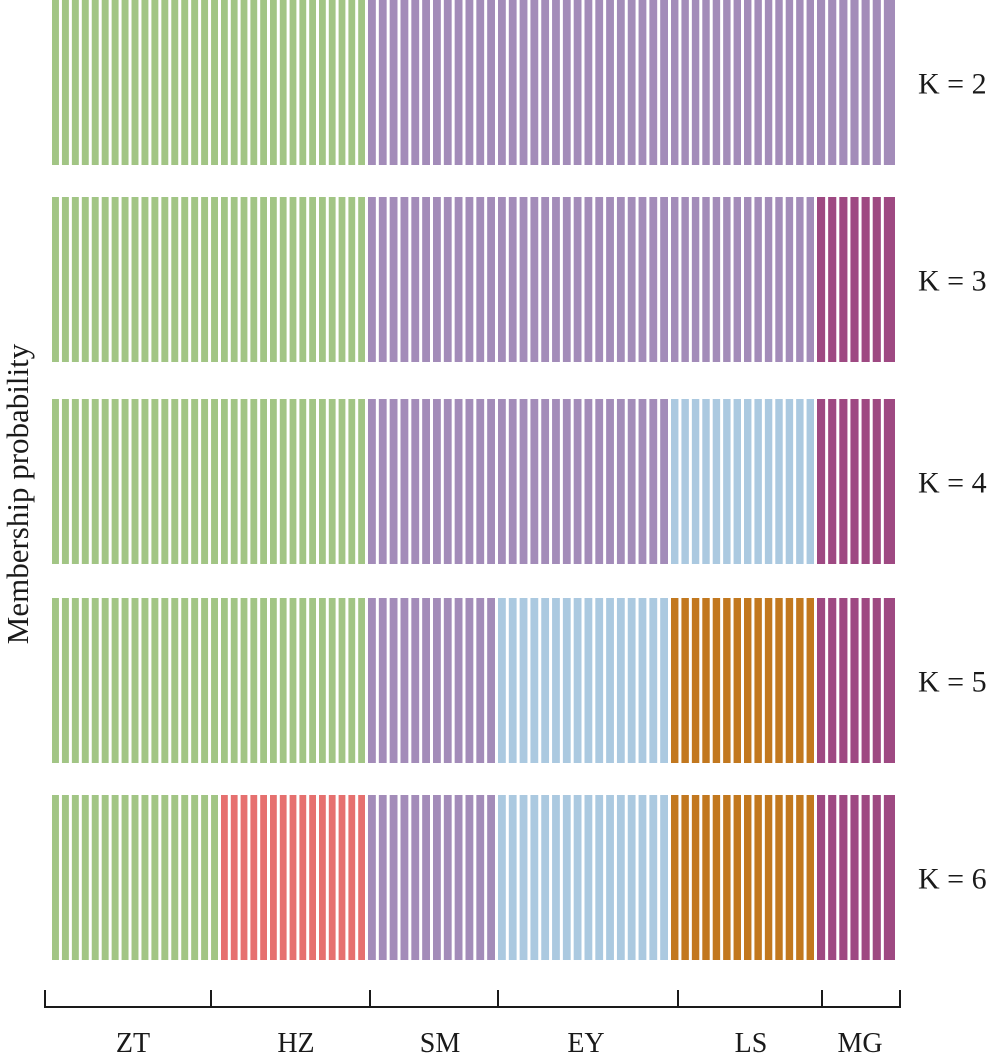  Describe the element at coordinates (502, 481) in the screenshot. I see `bar-ey-1-k4` at that location.